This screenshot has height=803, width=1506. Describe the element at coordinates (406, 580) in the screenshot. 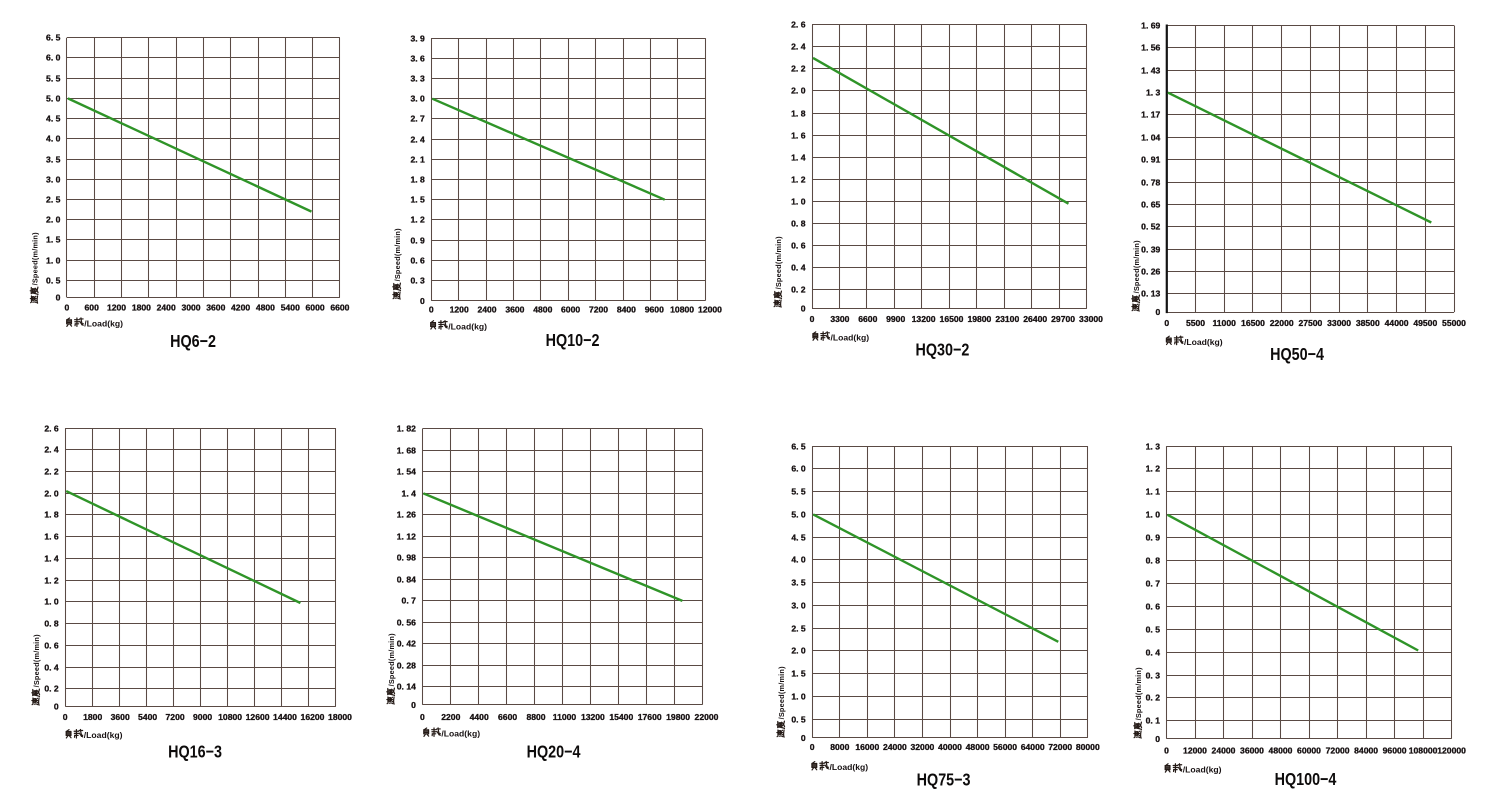

I see `svg-text: 0. 84` at that location.